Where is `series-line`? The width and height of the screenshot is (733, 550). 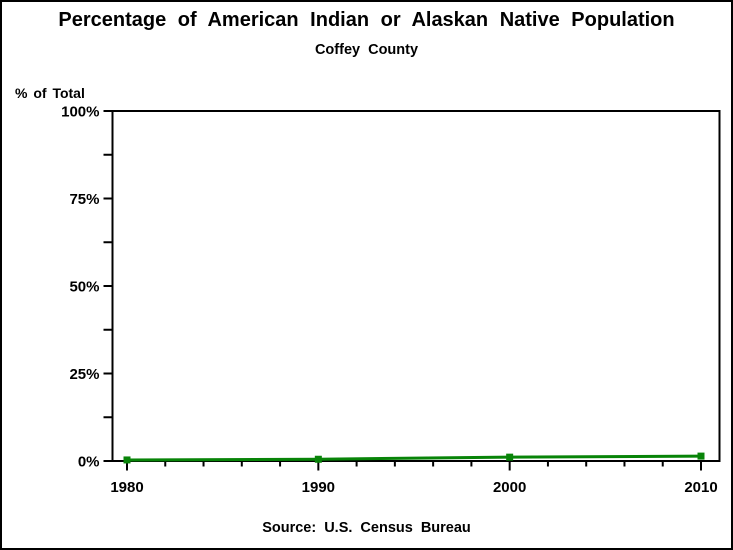
series-line is located at coordinates (414, 458).